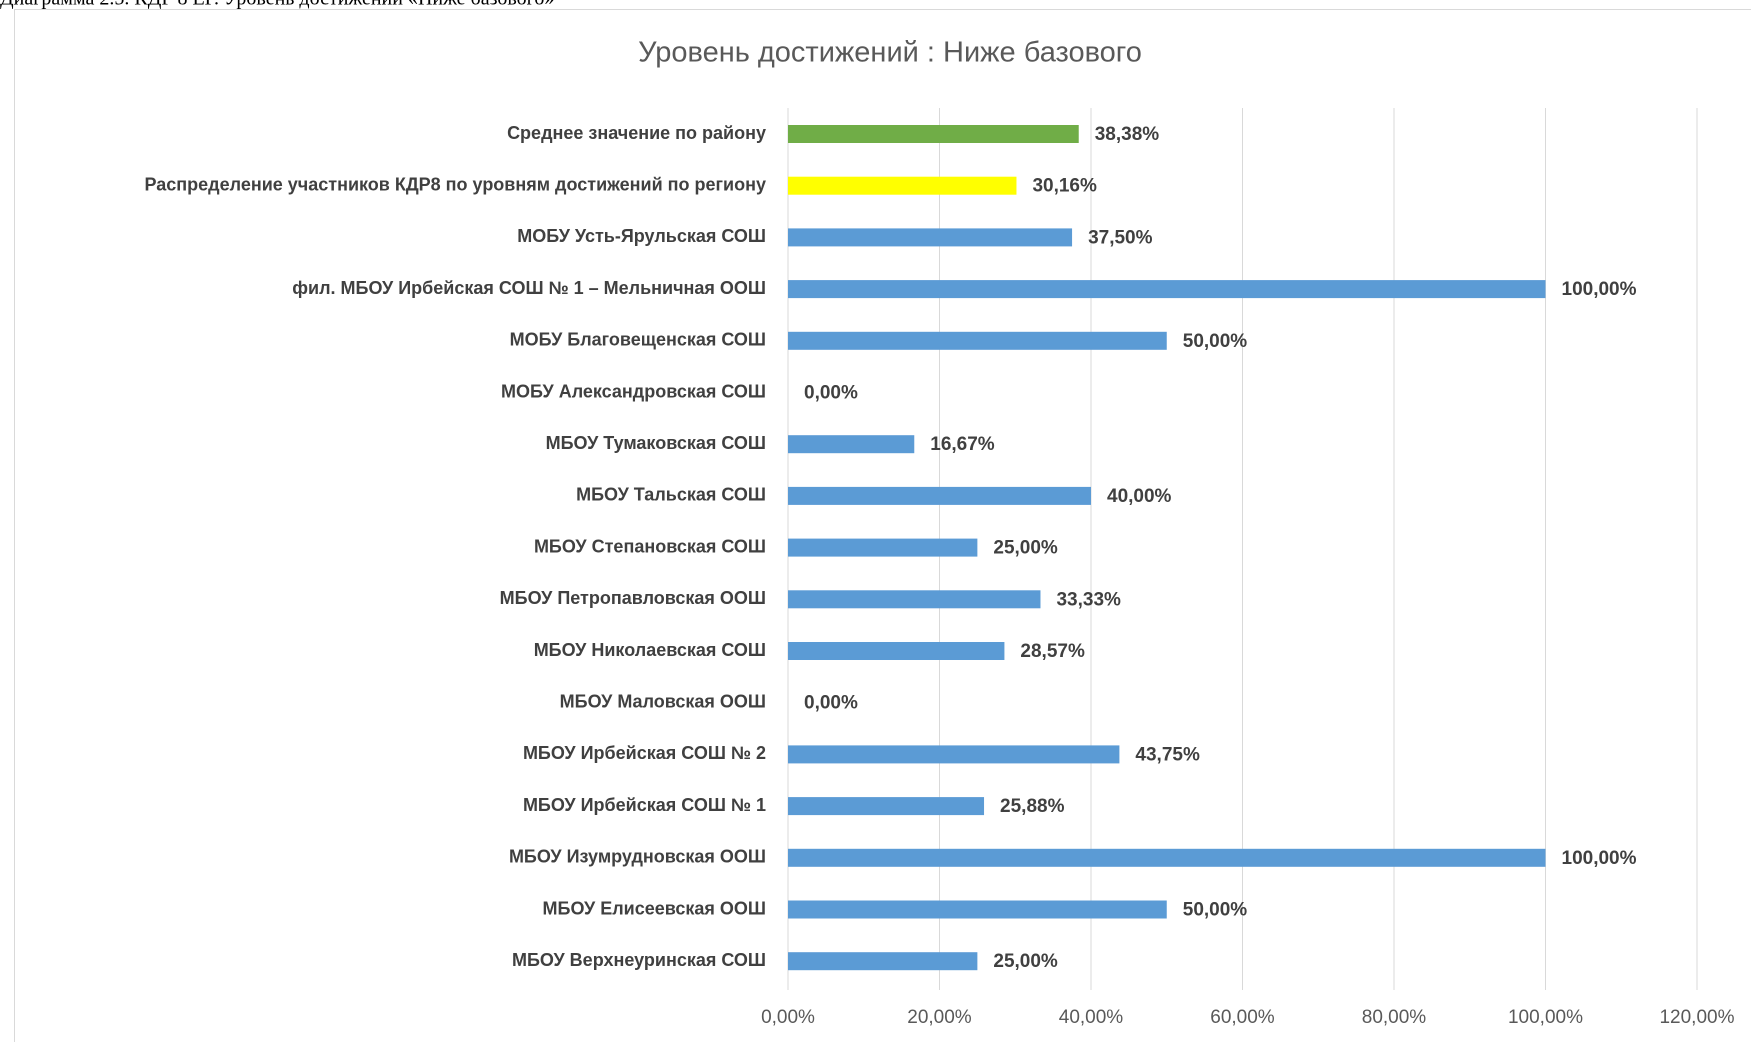 This screenshot has height=1042, width=1751. Describe the element at coordinates (1127, 134) in the screenshot. I see `value-label: 38,38%` at that location.